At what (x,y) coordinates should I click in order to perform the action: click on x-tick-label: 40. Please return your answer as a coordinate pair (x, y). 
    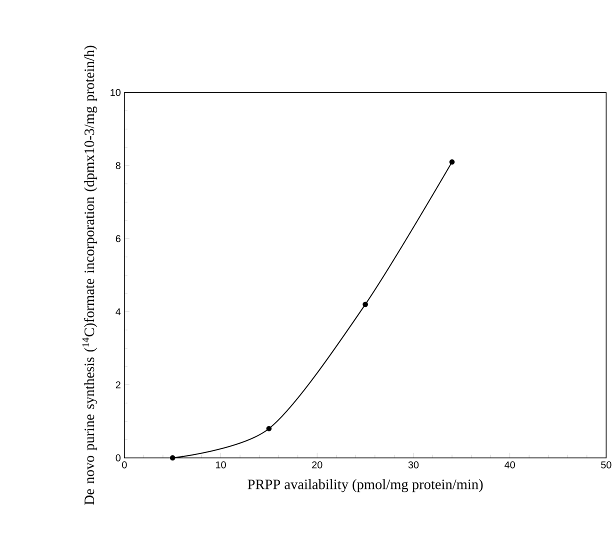
    Looking at the image, I should click on (509, 464).